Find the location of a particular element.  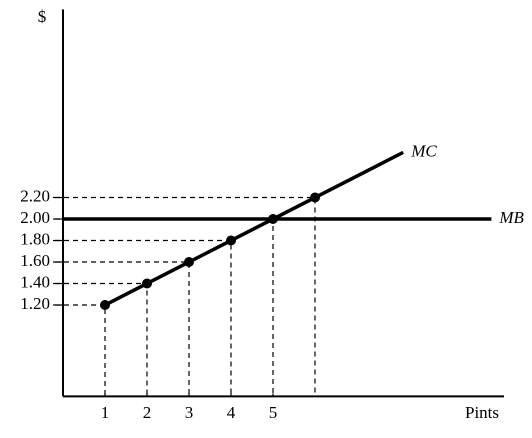

x-tick-label: 1 is located at coordinates (105, 412).